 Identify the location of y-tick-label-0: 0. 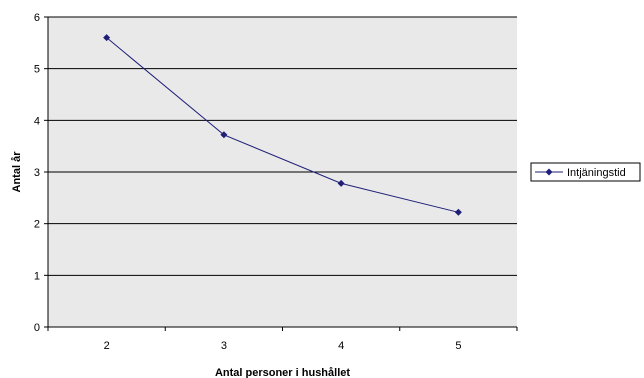
(37, 328).